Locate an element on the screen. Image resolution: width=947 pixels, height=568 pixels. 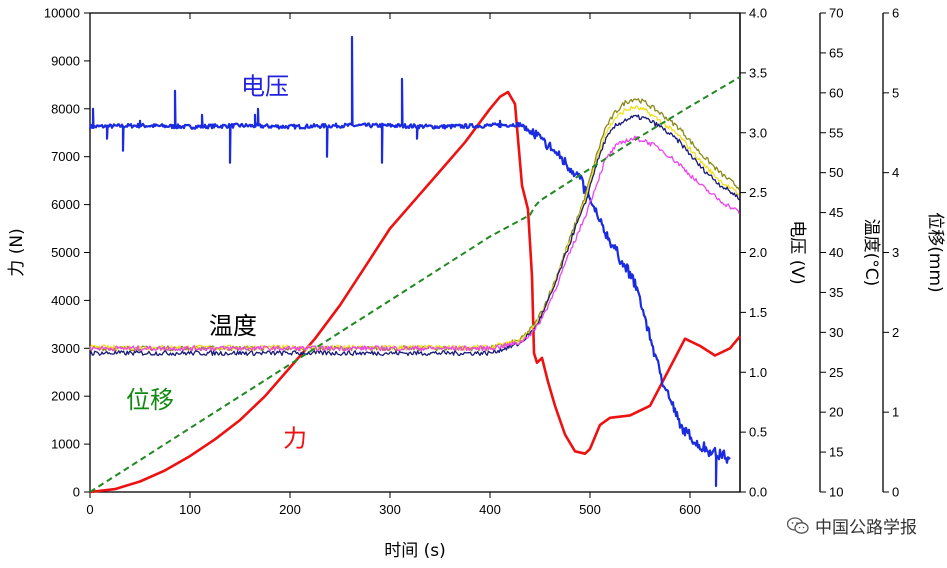
force-tick-label: 3000 is located at coordinates (65, 348).